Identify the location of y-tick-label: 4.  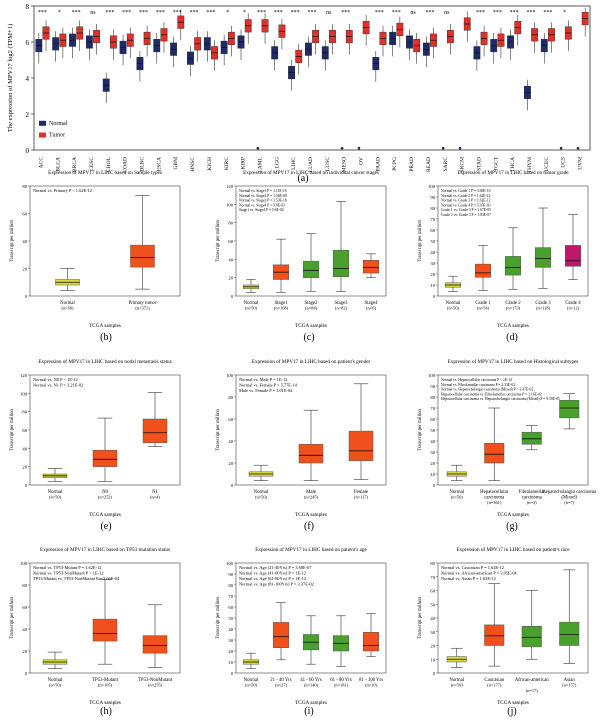
(28, 79).